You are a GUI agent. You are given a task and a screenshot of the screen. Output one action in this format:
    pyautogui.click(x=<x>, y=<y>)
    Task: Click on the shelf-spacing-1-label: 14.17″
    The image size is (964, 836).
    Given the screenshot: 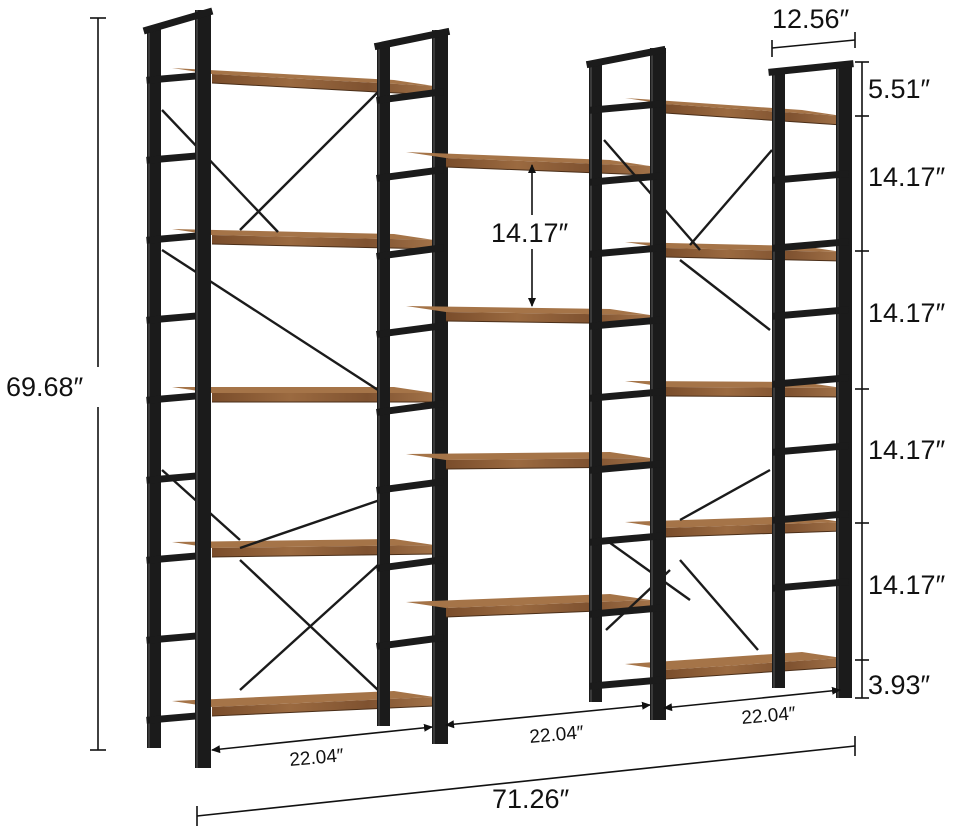 What is the action you would take?
    pyautogui.click(x=907, y=177)
    